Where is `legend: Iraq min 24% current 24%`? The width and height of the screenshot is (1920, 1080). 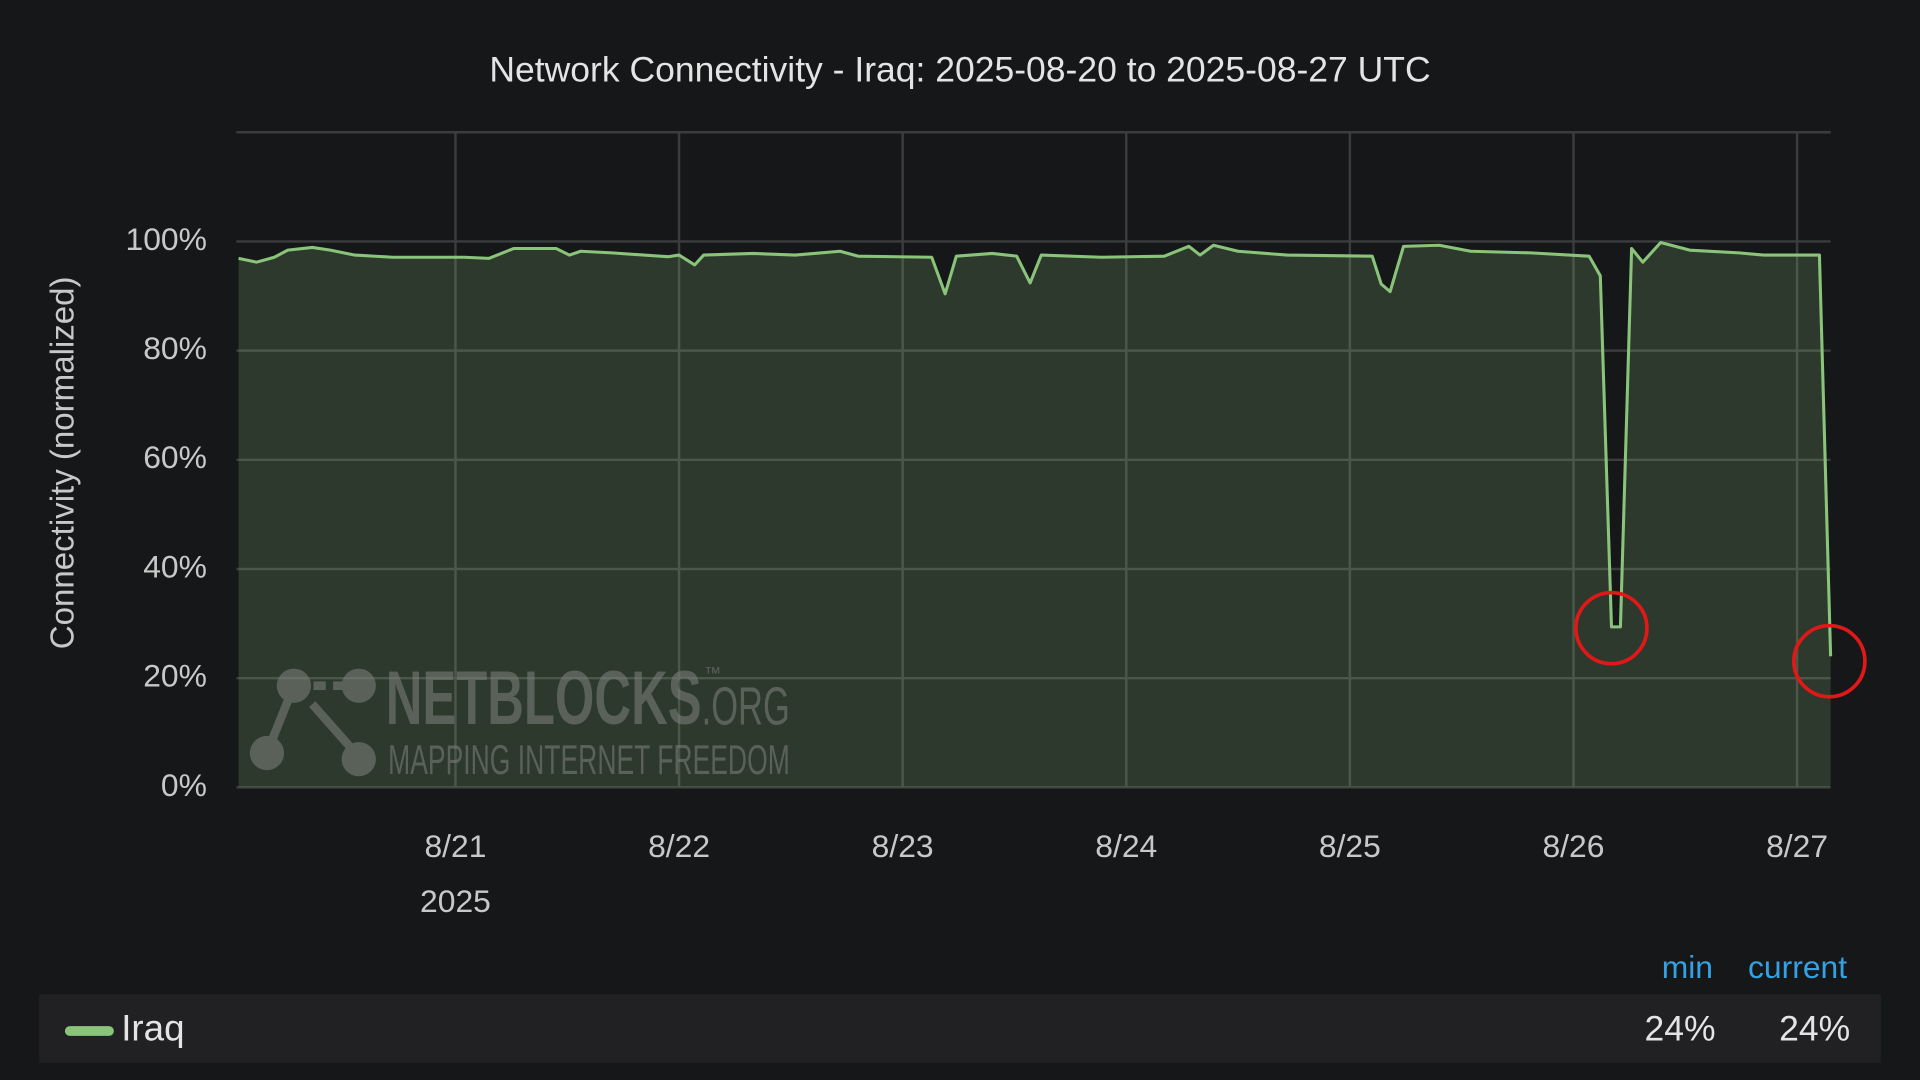 legend: Iraq min 24% current 24% is located at coordinates (957, 999).